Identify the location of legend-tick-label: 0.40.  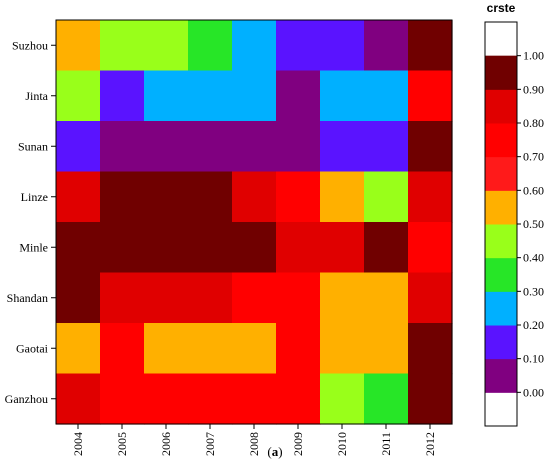
(533, 258).